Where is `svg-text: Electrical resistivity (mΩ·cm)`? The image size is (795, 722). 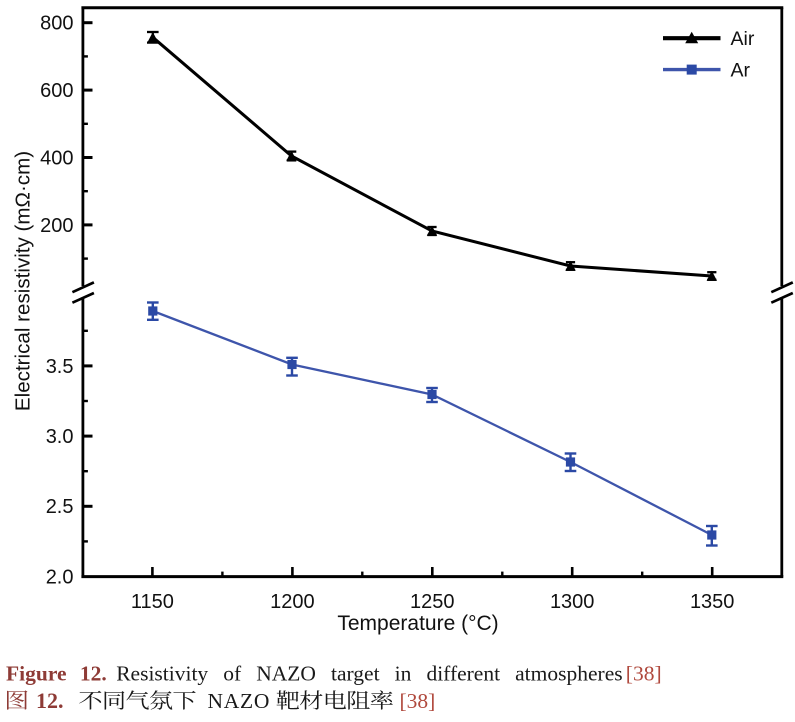 svg-text: Electrical resistivity (mΩ·cm) is located at coordinates (23, 281).